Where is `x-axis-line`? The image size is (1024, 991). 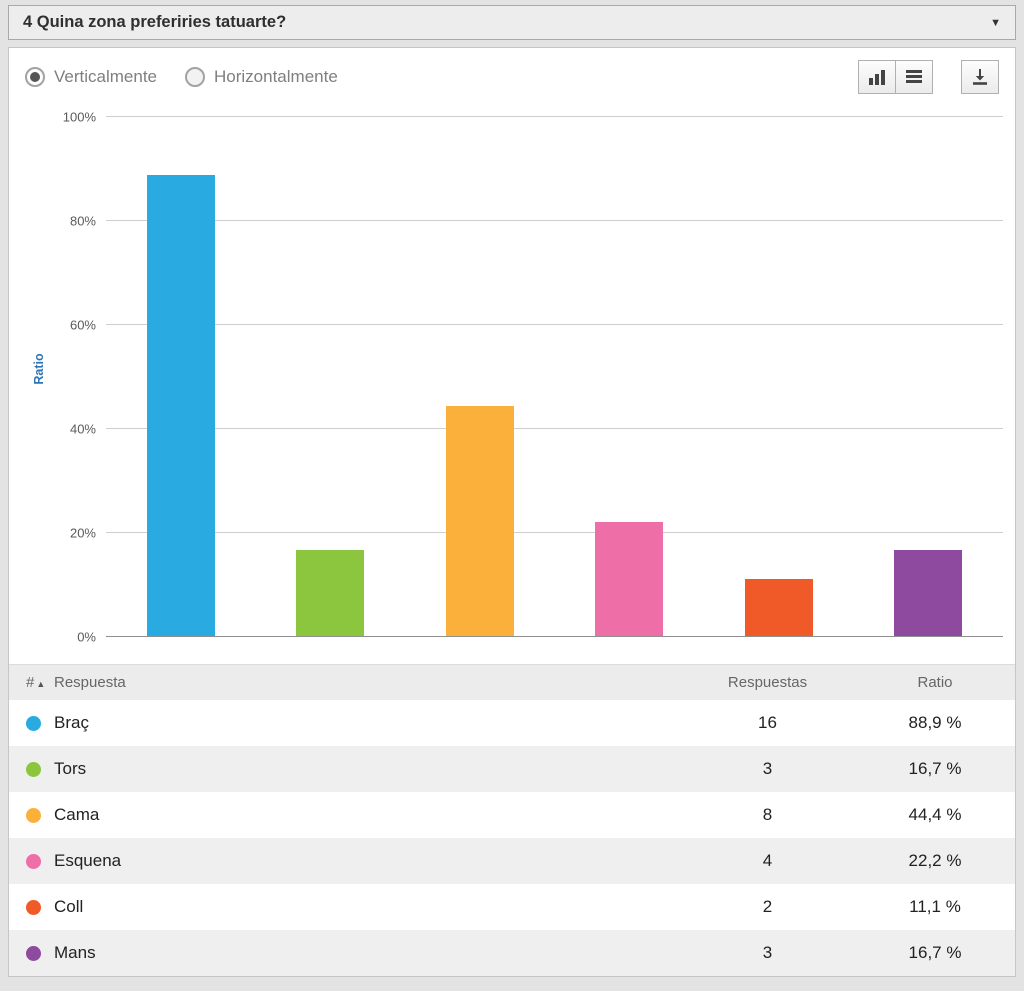 x-axis-line is located at coordinates (554, 636).